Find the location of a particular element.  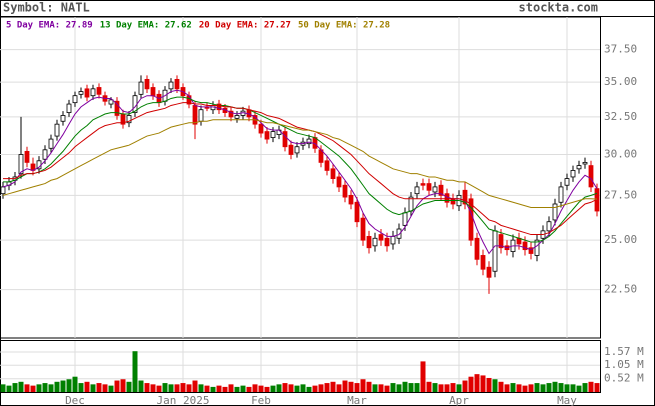

y-tick-label: 30.00 is located at coordinates (620, 154).